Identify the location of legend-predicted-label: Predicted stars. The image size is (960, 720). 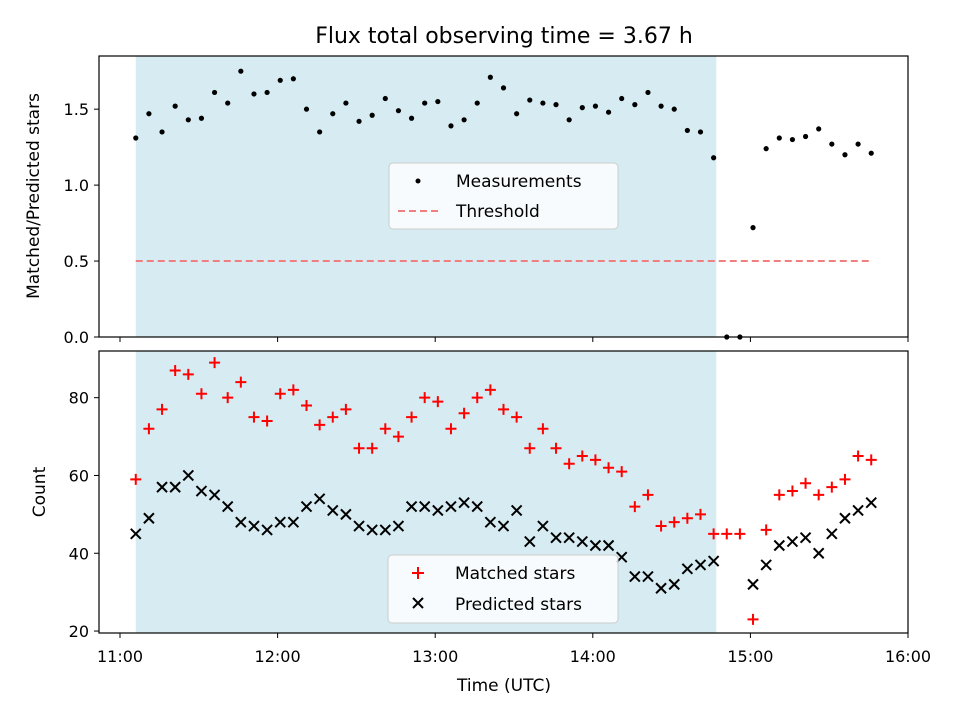
(518, 605).